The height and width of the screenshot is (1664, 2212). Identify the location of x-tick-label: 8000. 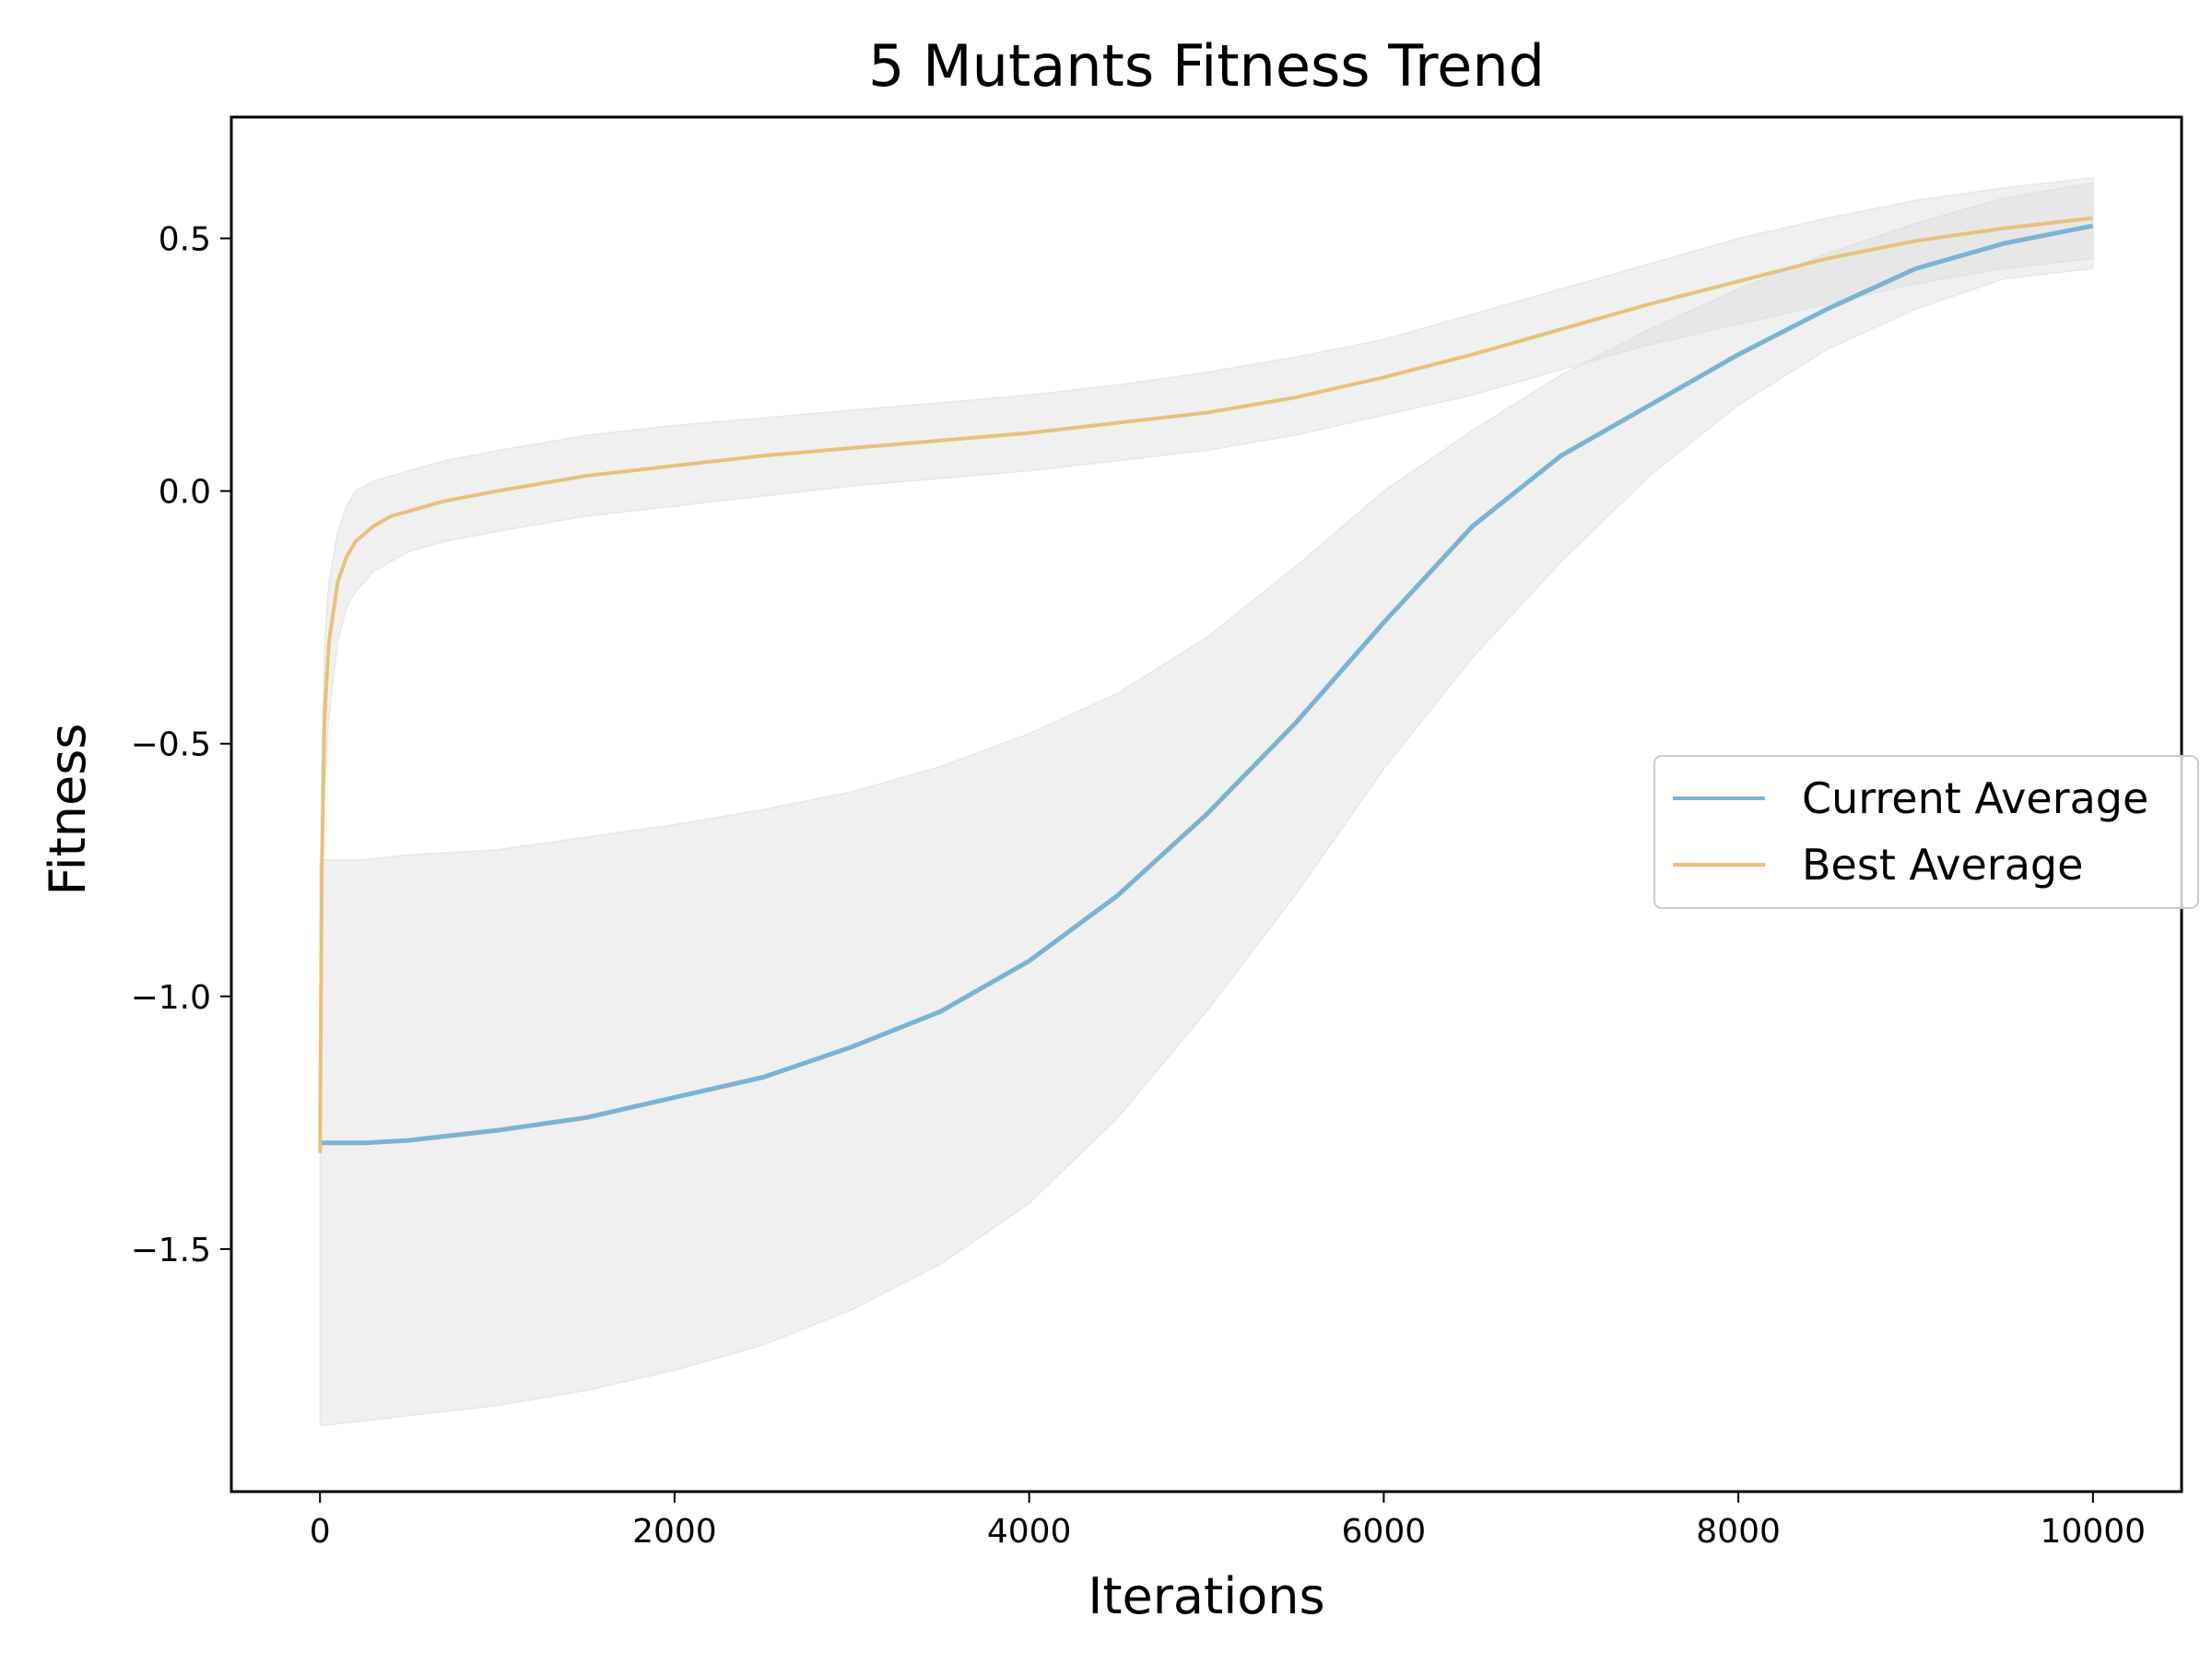
(1738, 1532).